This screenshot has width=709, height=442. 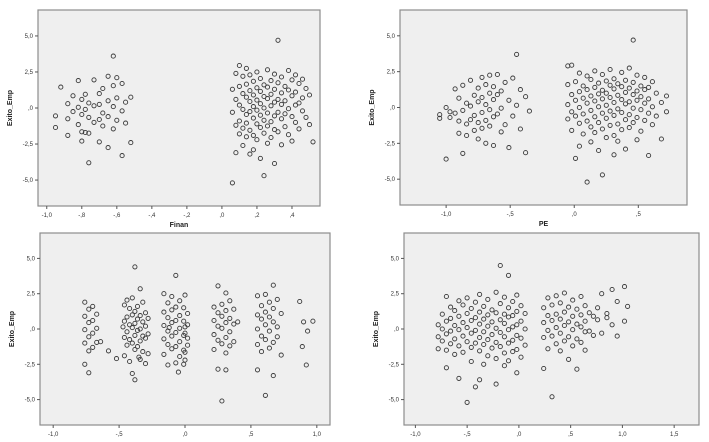 I want to click on x-tick-label: ,0, so click(x=222, y=216).